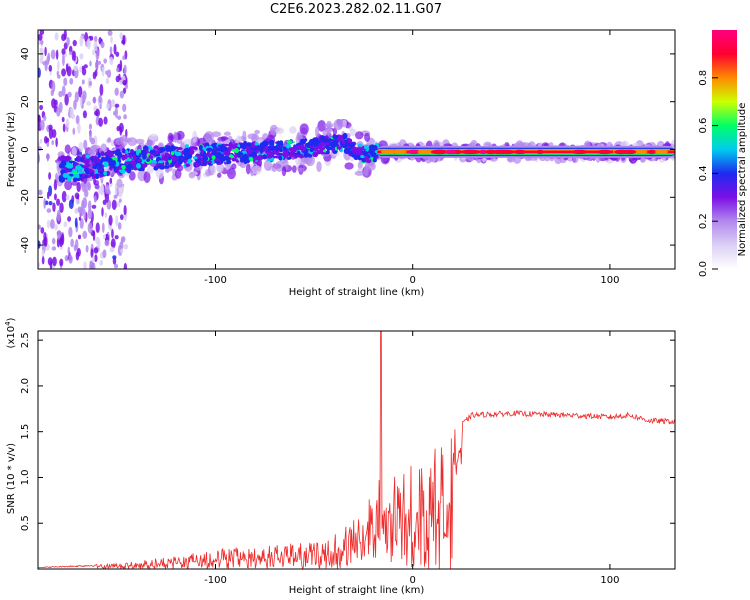 Image resolution: width=750 pixels, height=600 pixels. I want to click on x-tick-label: -100, so click(215, 580).